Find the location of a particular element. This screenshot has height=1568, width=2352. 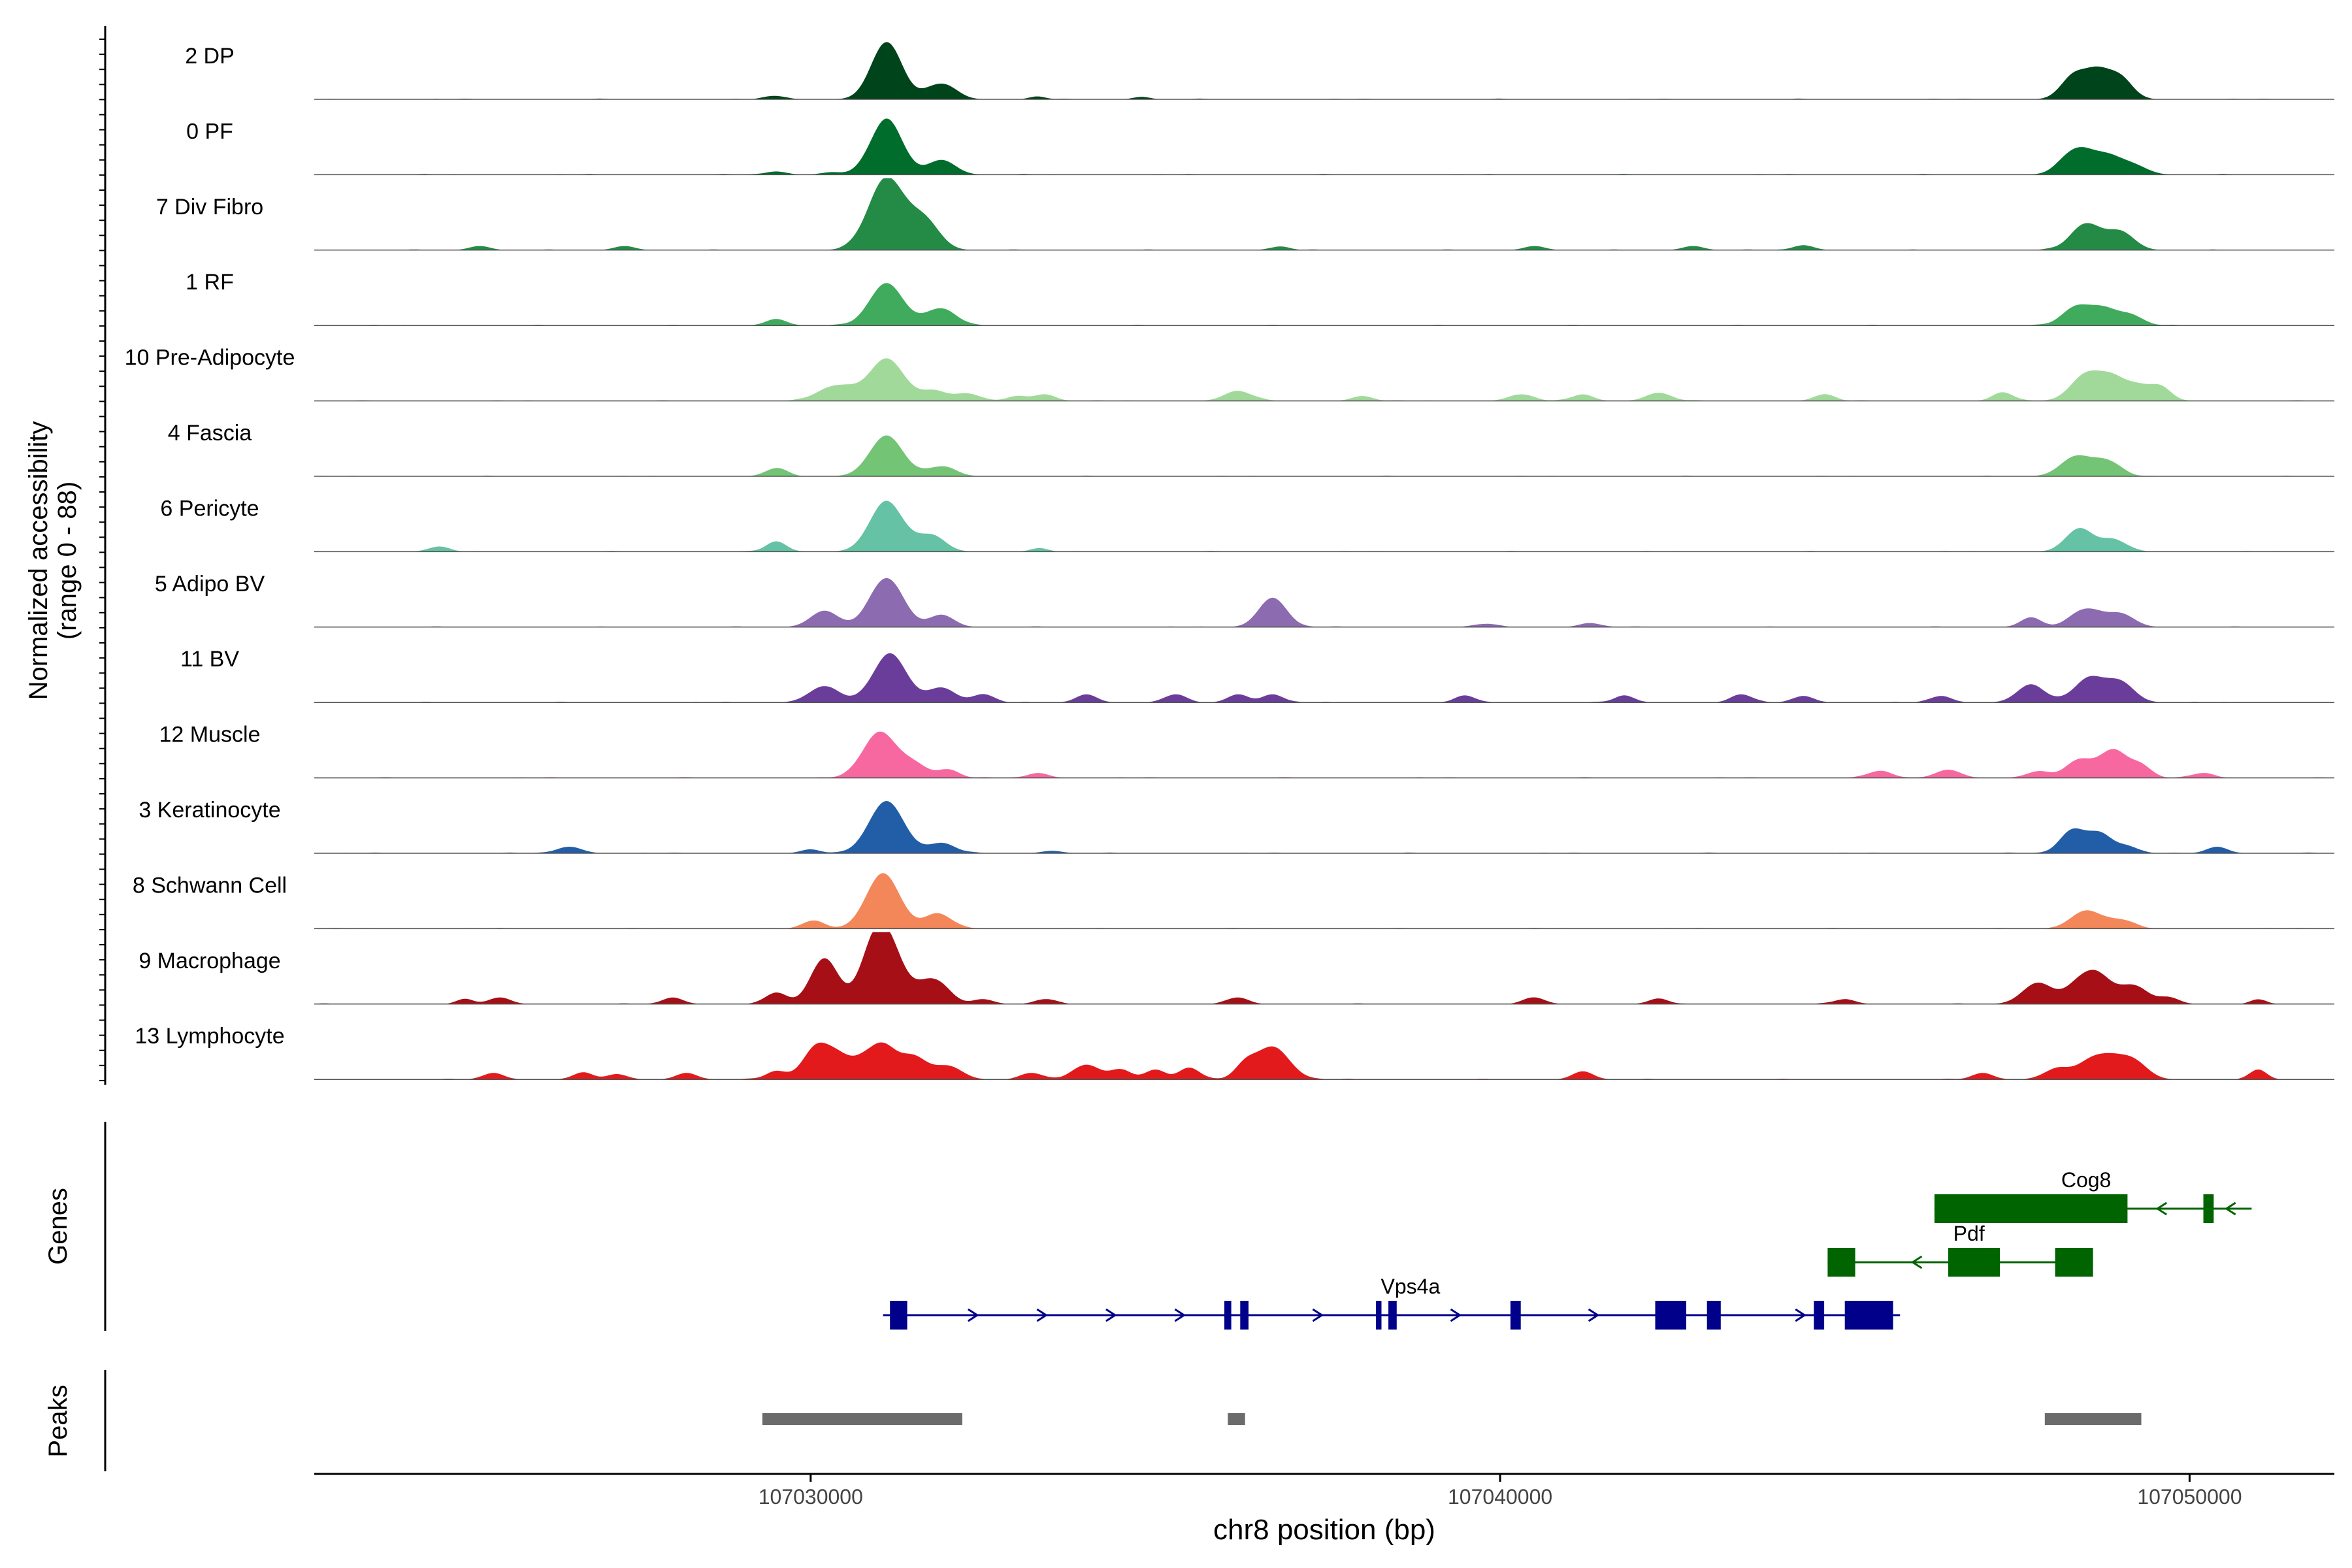

track-1-rf: 1 RF is located at coordinates (1260, 298).